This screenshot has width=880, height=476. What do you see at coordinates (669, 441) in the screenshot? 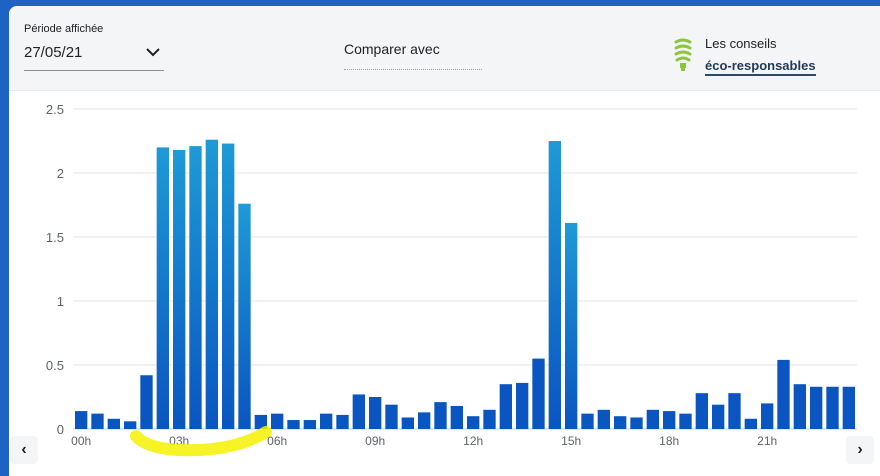
I see `x-tick-label: 18h` at bounding box center [669, 441].